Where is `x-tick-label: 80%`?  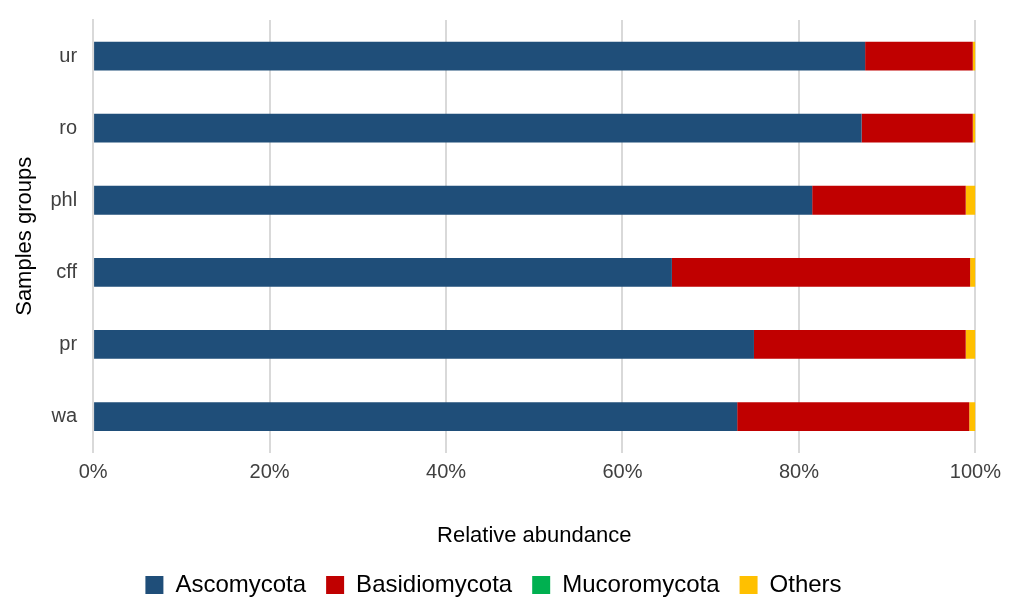
x-tick-label: 80% is located at coordinates (799, 471).